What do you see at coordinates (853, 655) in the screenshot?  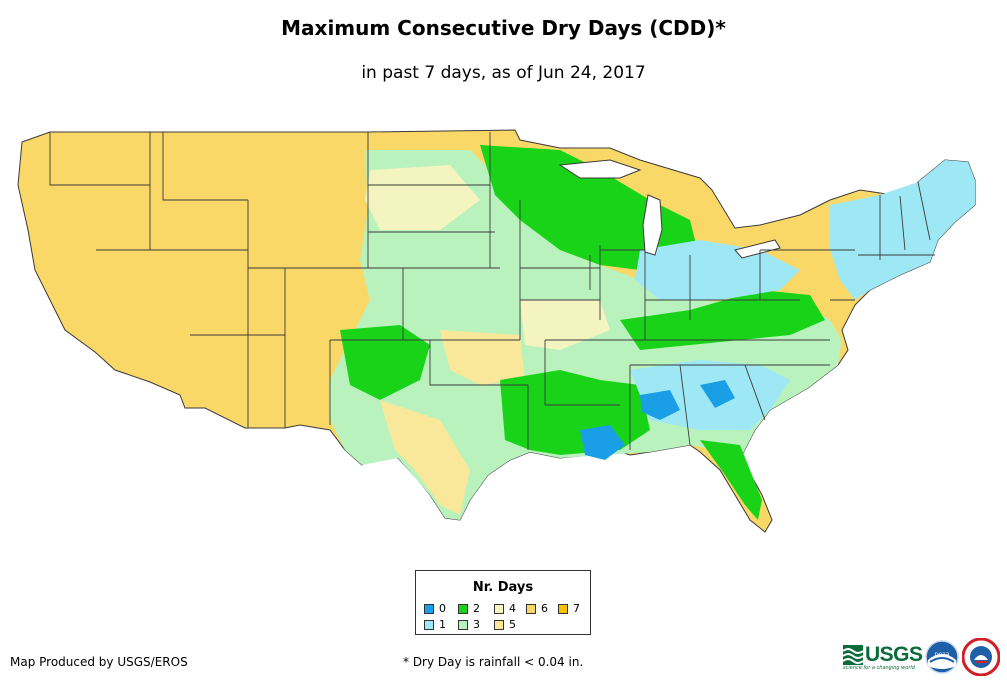 I see `usgs-wave-icon` at bounding box center [853, 655].